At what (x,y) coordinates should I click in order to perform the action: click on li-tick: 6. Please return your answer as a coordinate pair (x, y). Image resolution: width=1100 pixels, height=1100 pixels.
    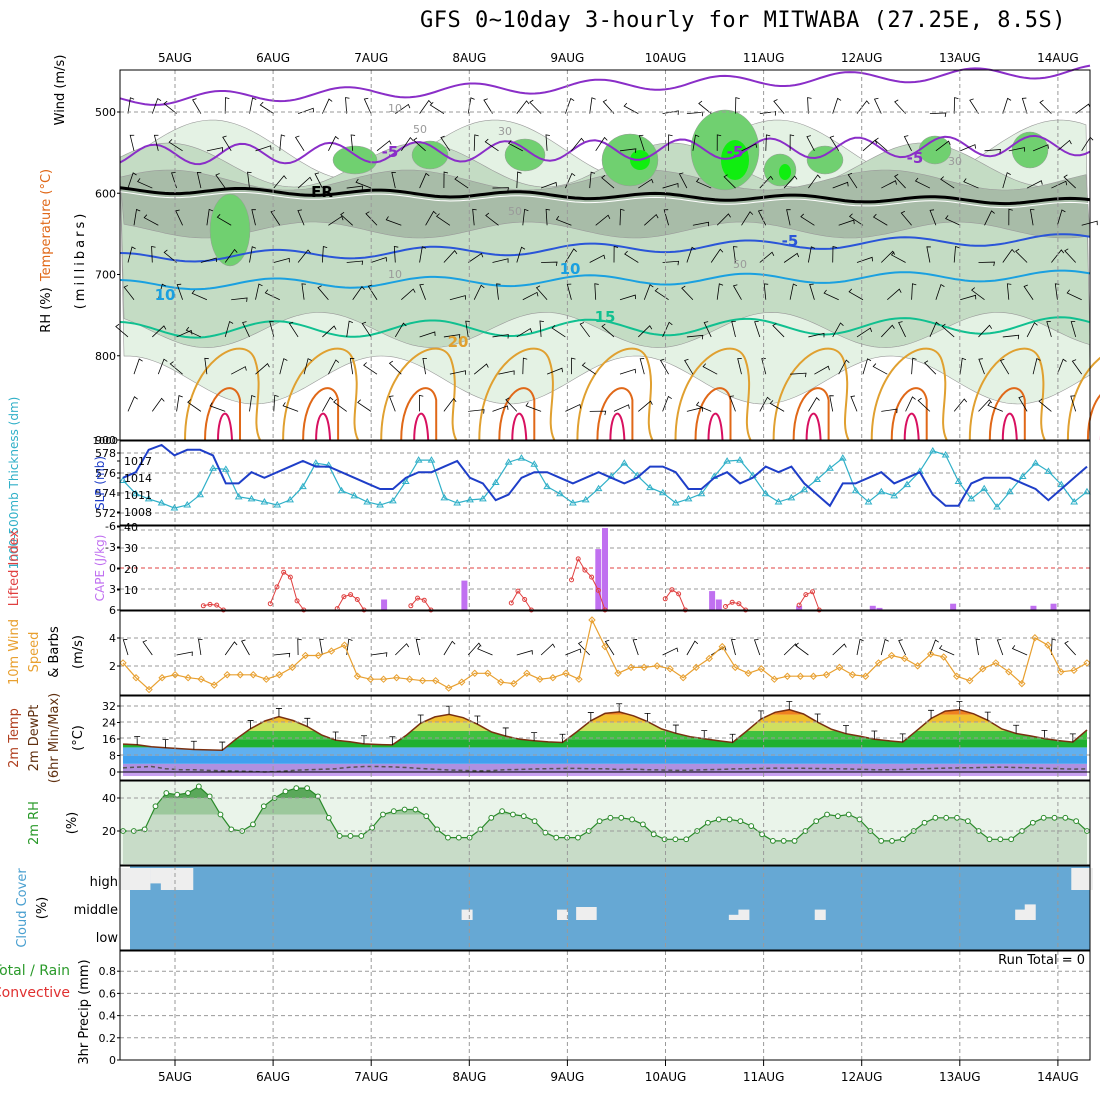
    Looking at the image, I should click on (112, 610).